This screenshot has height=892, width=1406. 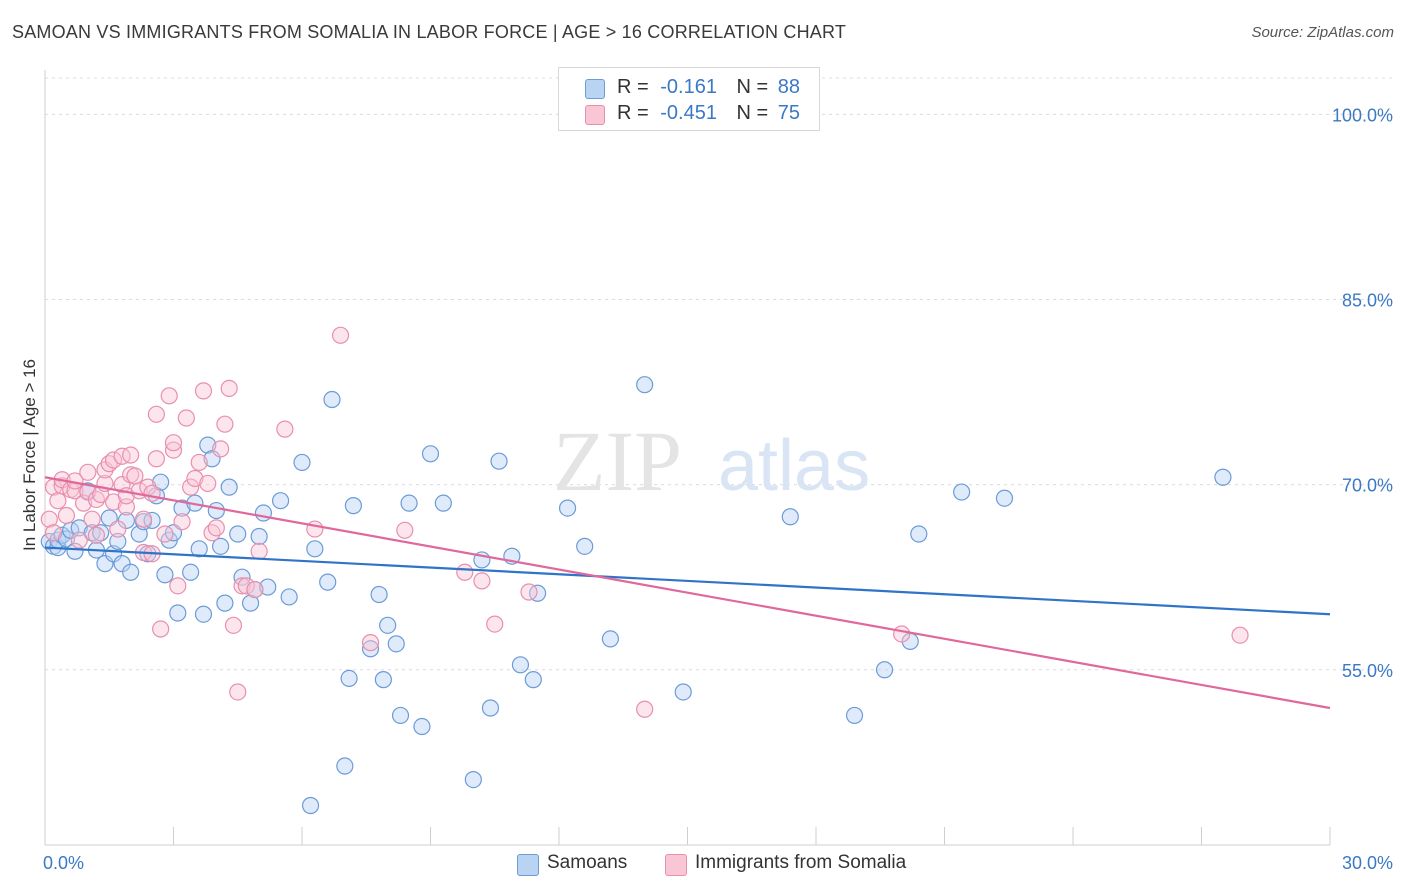 I want to click on series-legend: Samoans Immigrants from Somalia, so click(x=703, y=865).